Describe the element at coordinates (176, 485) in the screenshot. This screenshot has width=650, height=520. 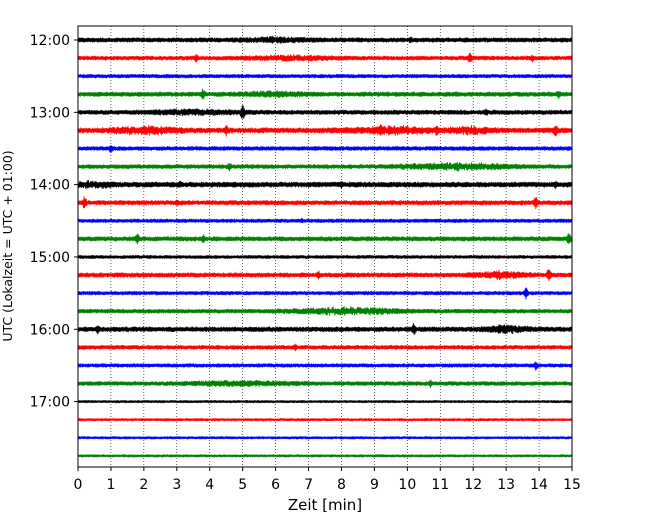
I see `x-tick-label: 3` at that location.